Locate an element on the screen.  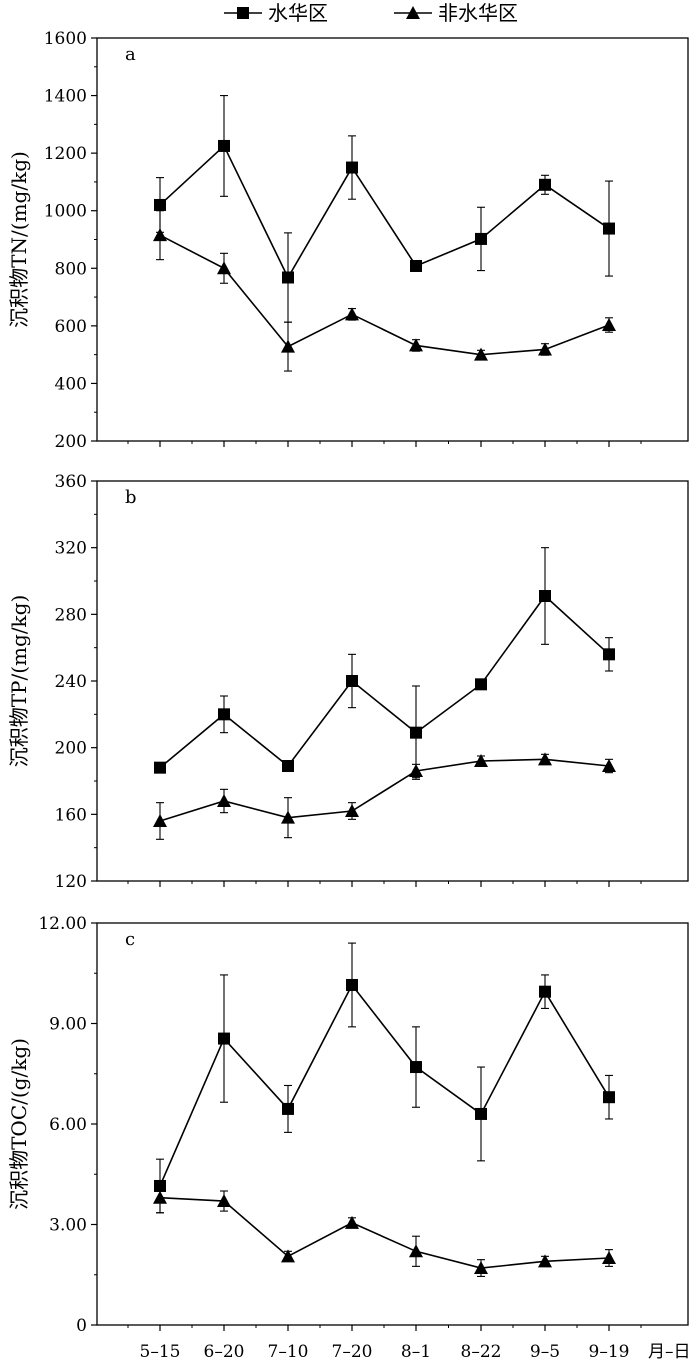
y-tick-label: 400 is located at coordinates (71, 384).